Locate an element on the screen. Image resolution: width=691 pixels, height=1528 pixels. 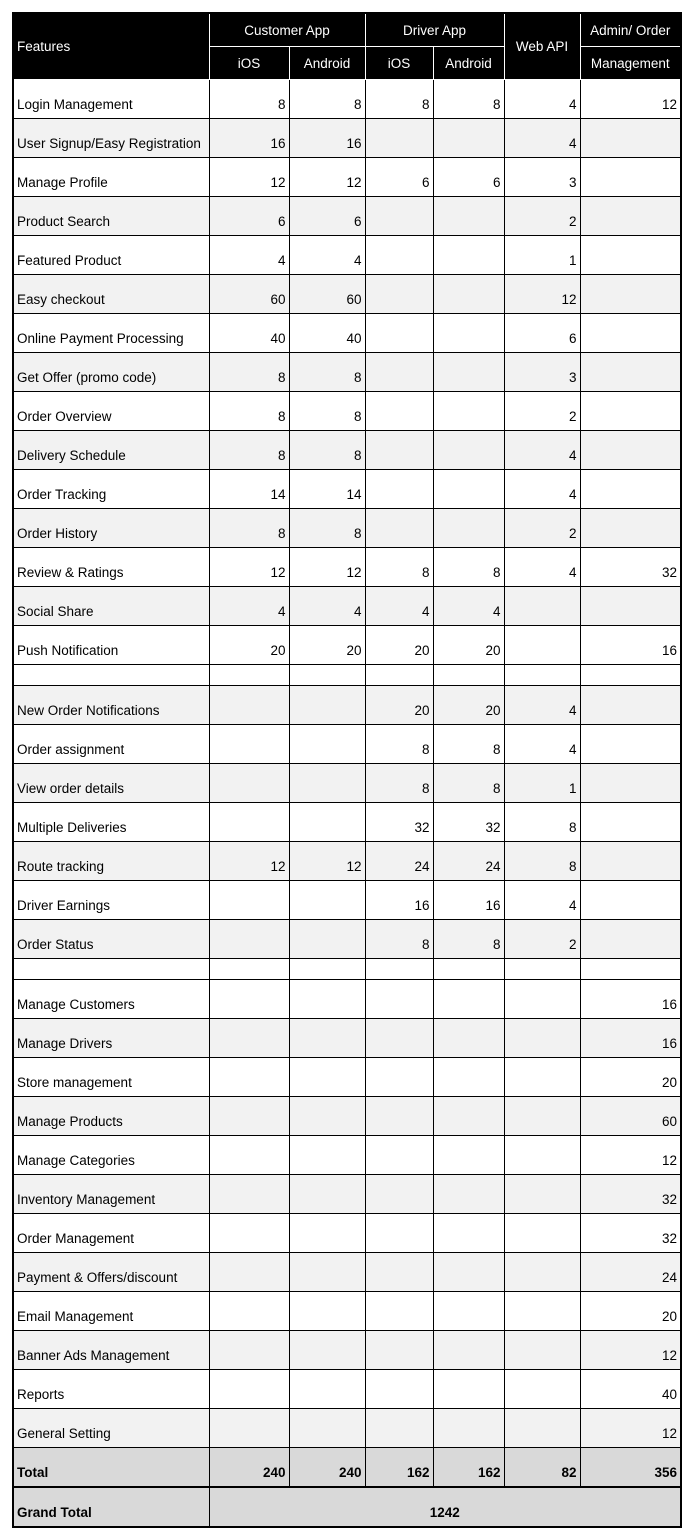
table-row: Reports 40 is located at coordinates (347, 1389).